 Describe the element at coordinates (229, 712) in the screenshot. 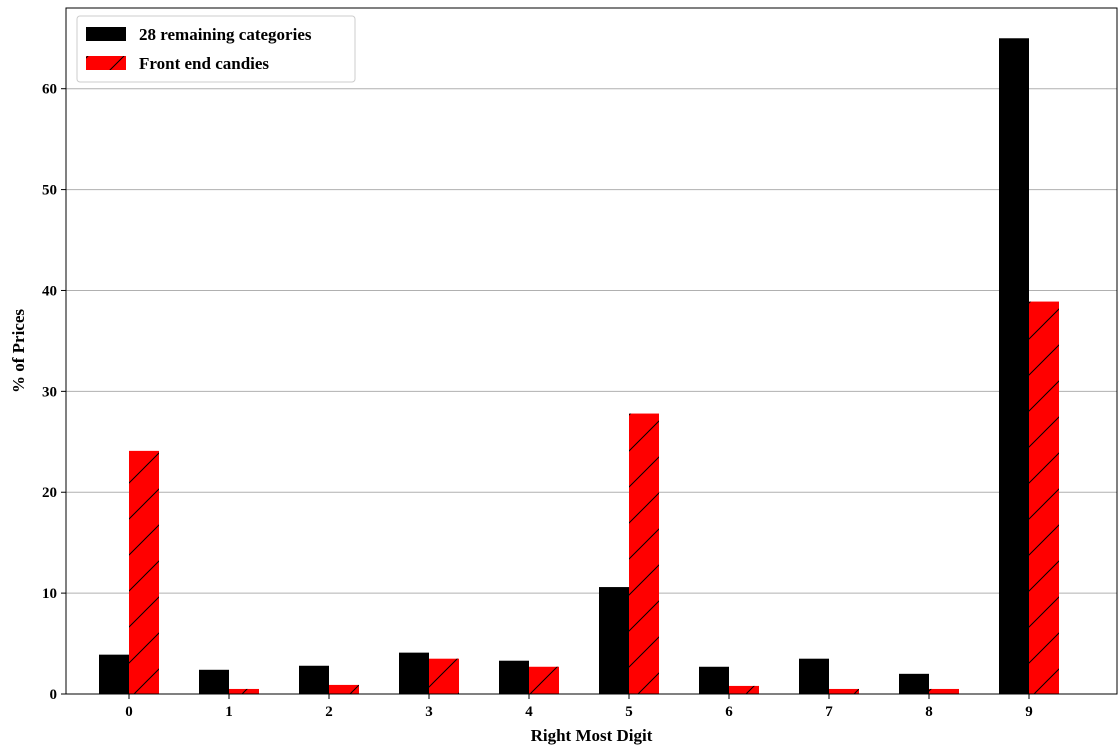

I see `x-tick-label: 1` at that location.